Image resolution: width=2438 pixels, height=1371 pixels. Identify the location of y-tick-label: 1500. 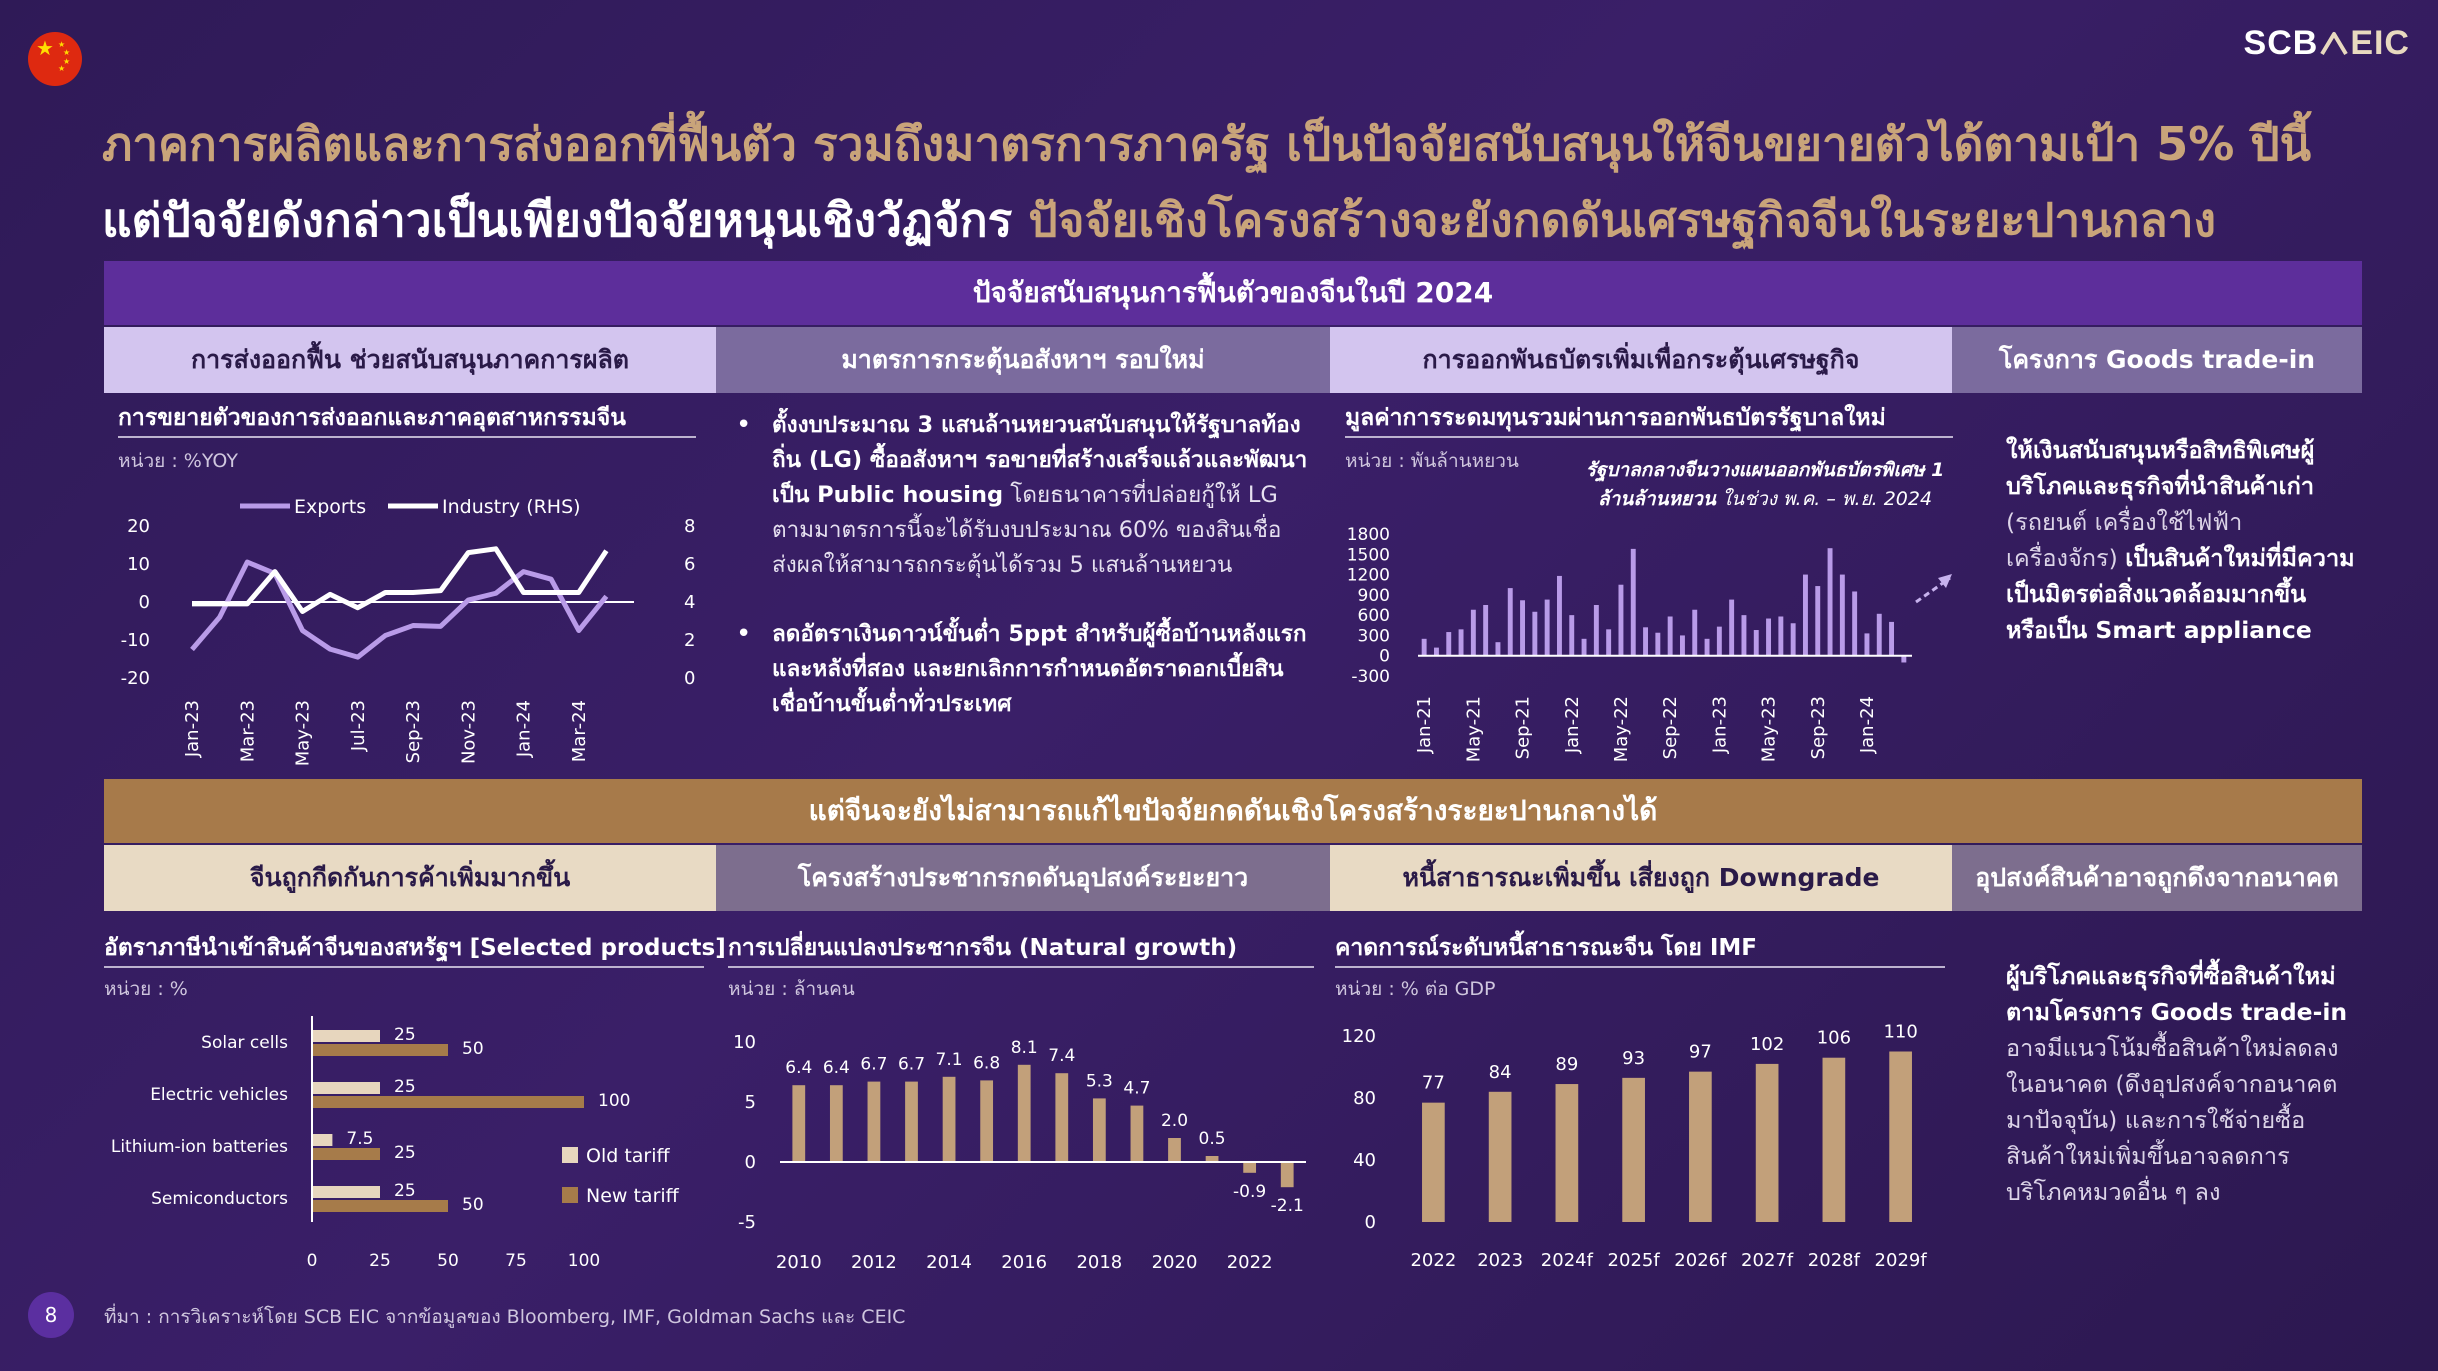
(1368, 555).